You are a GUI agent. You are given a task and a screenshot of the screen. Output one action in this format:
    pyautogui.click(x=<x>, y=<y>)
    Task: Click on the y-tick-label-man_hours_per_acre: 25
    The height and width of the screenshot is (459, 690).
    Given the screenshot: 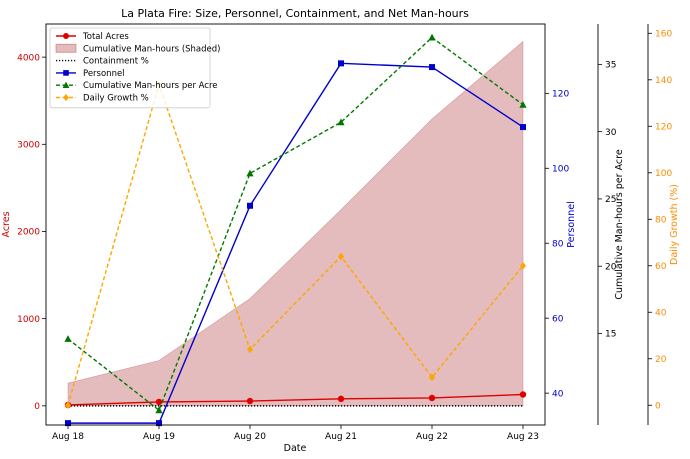 What is the action you would take?
    pyautogui.click(x=610, y=200)
    